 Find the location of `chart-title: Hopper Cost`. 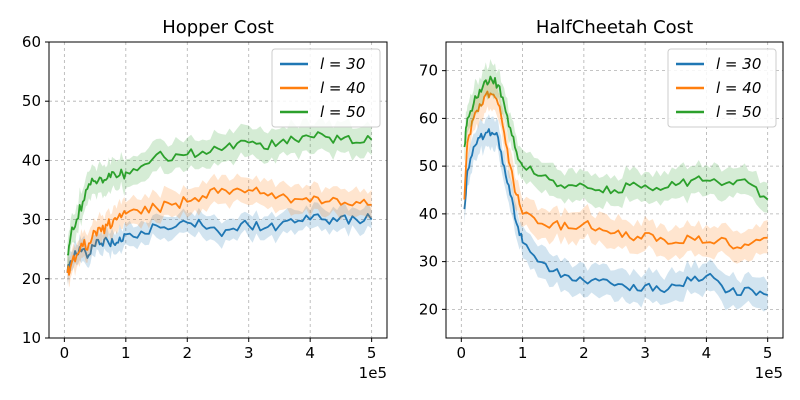

chart-title: Hopper Cost is located at coordinates (218, 27).